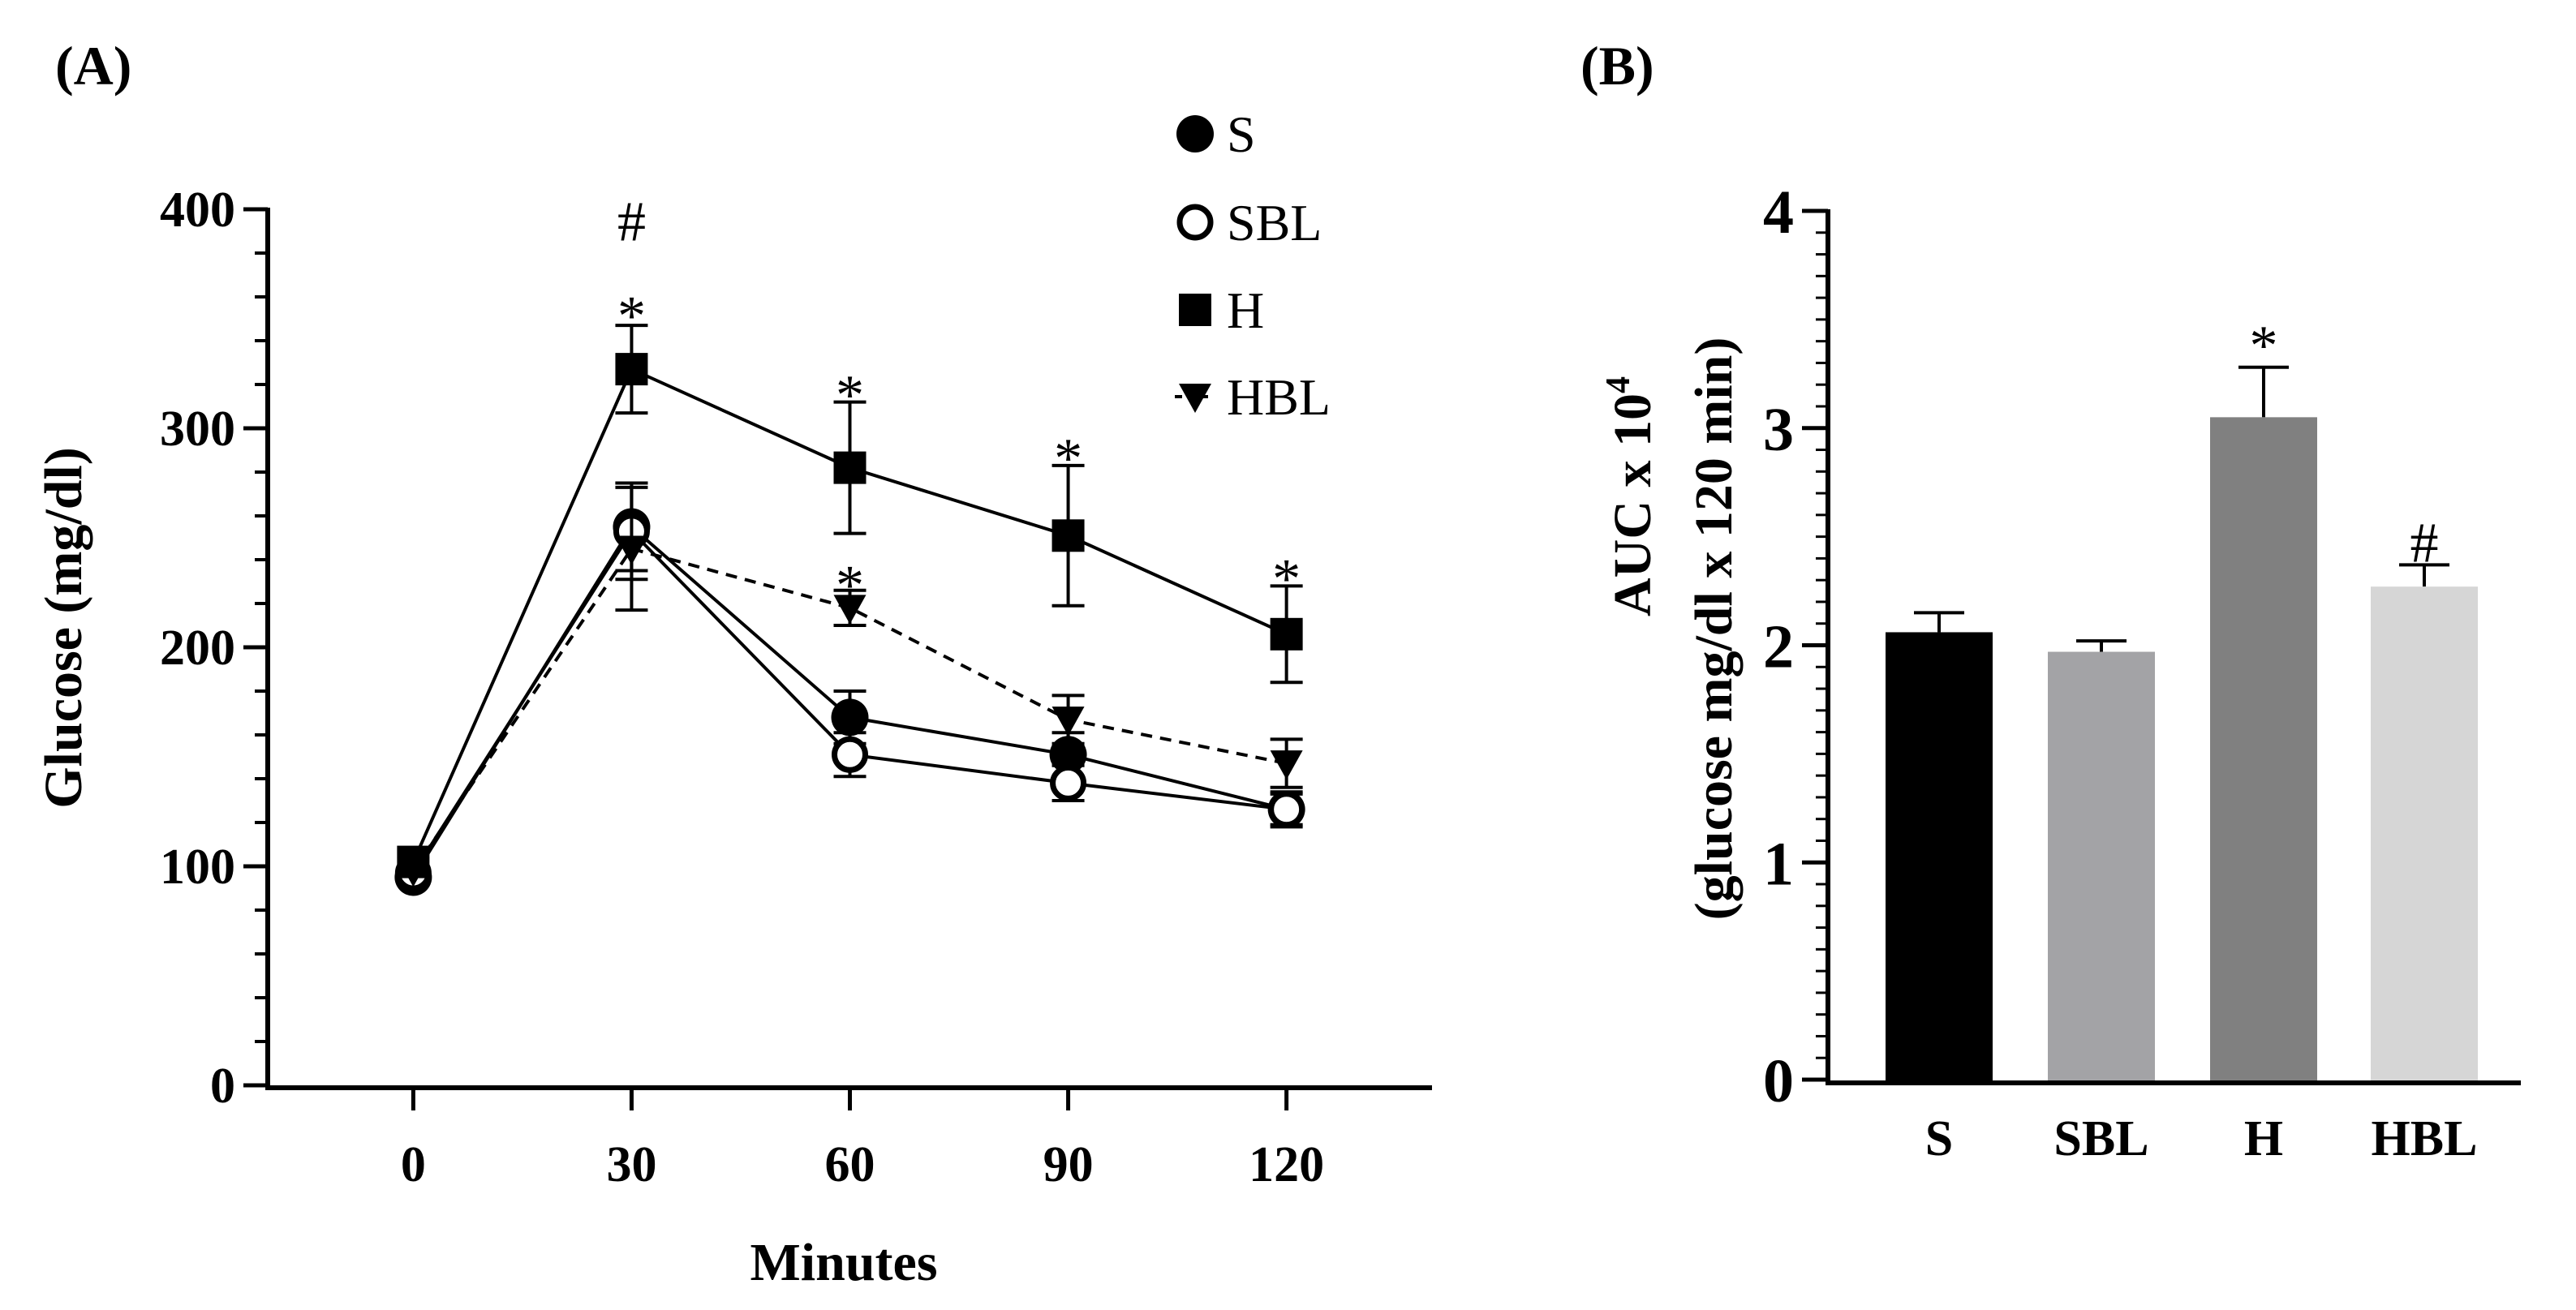 The height and width of the screenshot is (1310, 2576). What do you see at coordinates (631, 1165) in the screenshot?
I see `chart-a-x-tick-label: 30` at bounding box center [631, 1165].